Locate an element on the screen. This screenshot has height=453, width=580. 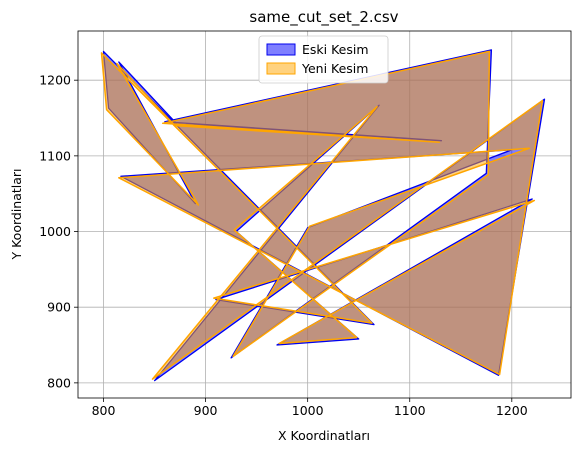
x-tick-label: 800 is located at coordinates (104, 410).